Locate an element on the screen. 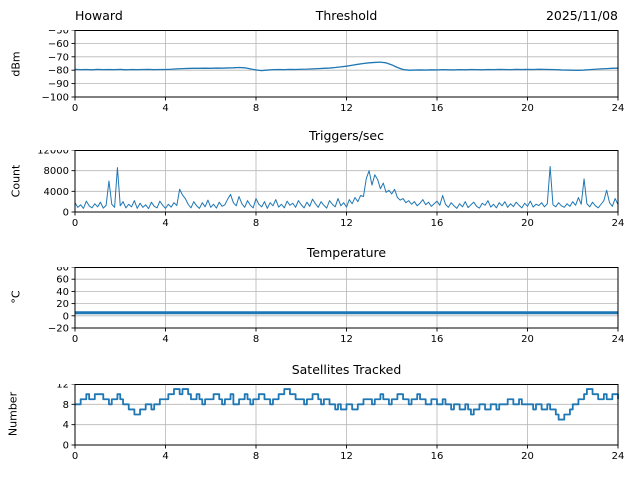  satellites-plot: 0 4 8 12 16 20 24 0 4 8 12 is located at coordinates (340, 423).